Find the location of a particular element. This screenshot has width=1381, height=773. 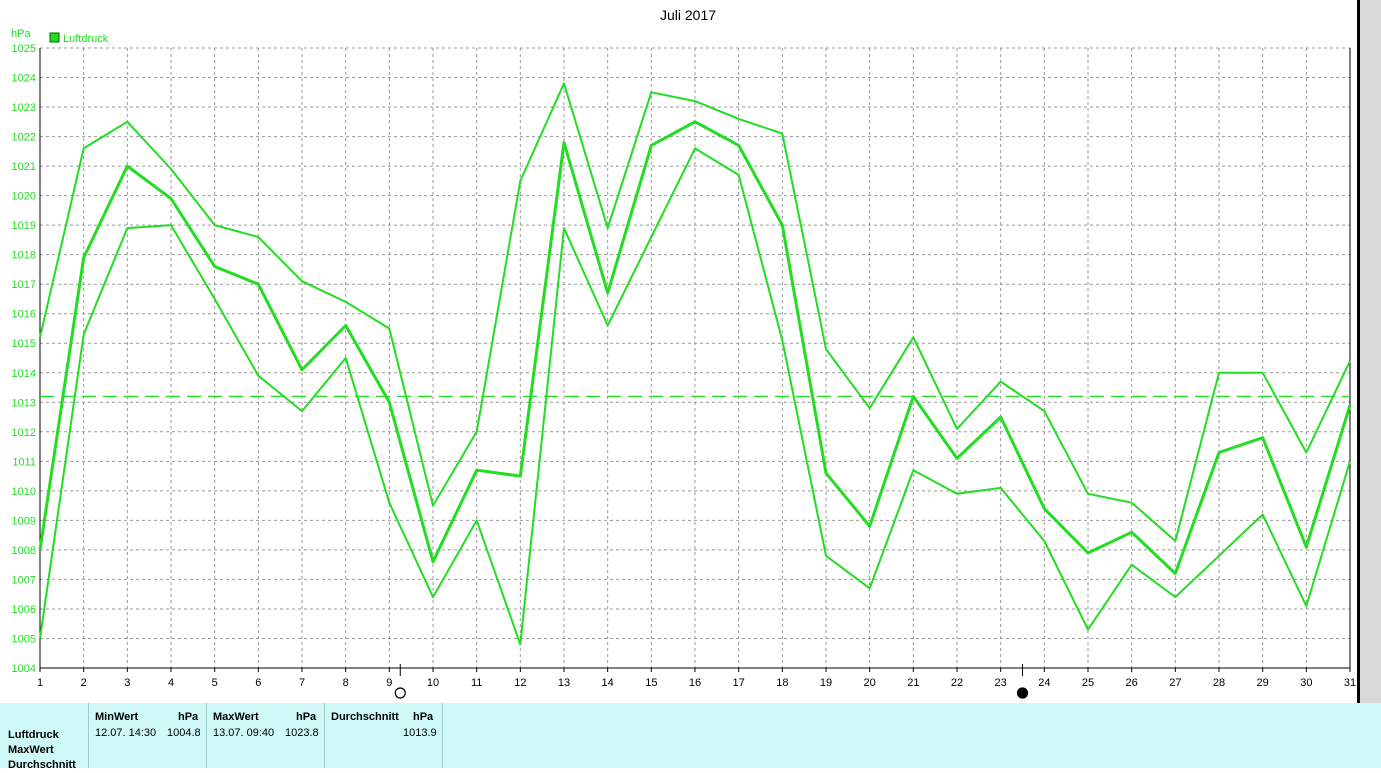

durchschnitt-value: 1013.9 is located at coordinates (420, 733).